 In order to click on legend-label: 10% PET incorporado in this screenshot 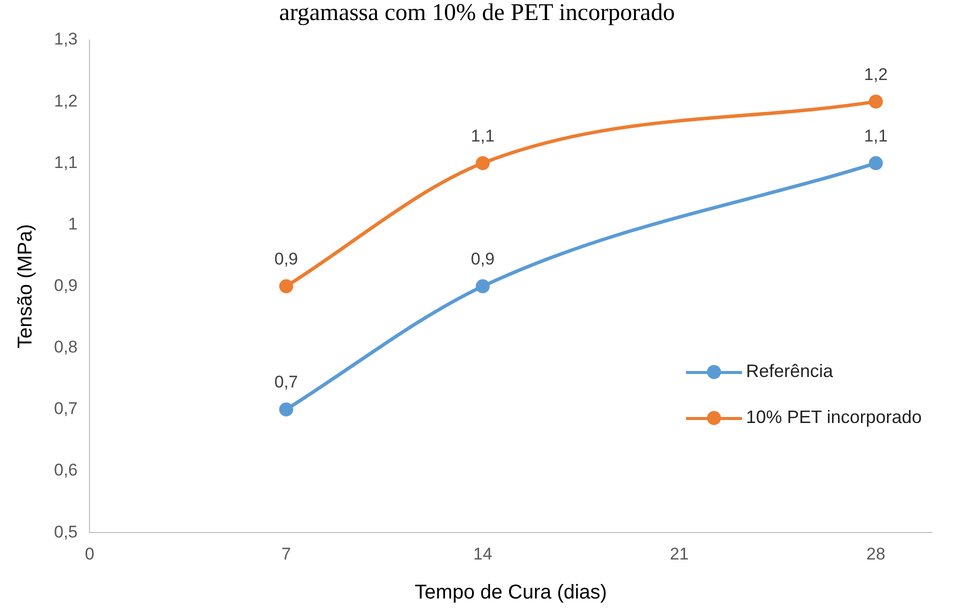, I will do `click(834, 417)`.